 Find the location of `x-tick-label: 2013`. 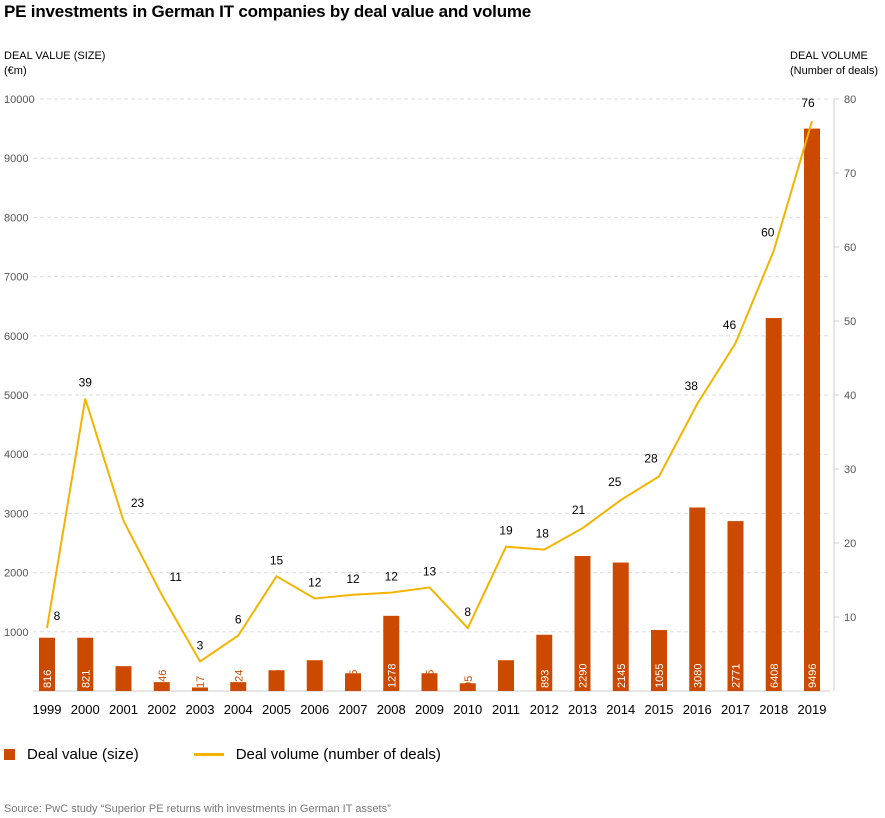

x-tick-label: 2013 is located at coordinates (582, 709).